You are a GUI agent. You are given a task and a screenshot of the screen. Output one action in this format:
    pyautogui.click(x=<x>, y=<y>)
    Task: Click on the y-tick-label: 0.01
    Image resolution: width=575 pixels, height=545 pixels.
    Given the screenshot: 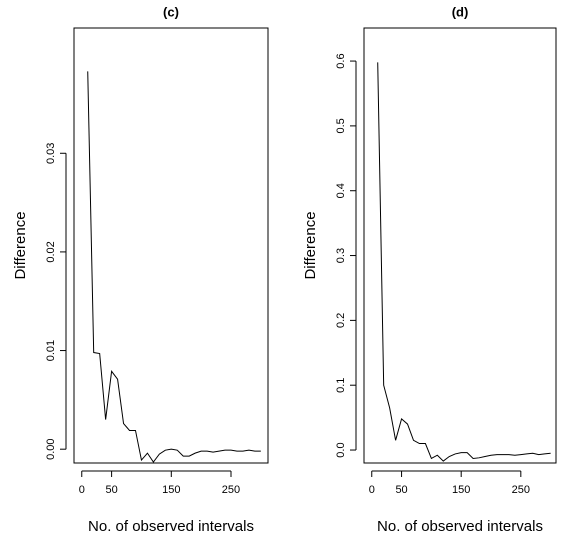 What is the action you would take?
    pyautogui.click(x=51, y=350)
    